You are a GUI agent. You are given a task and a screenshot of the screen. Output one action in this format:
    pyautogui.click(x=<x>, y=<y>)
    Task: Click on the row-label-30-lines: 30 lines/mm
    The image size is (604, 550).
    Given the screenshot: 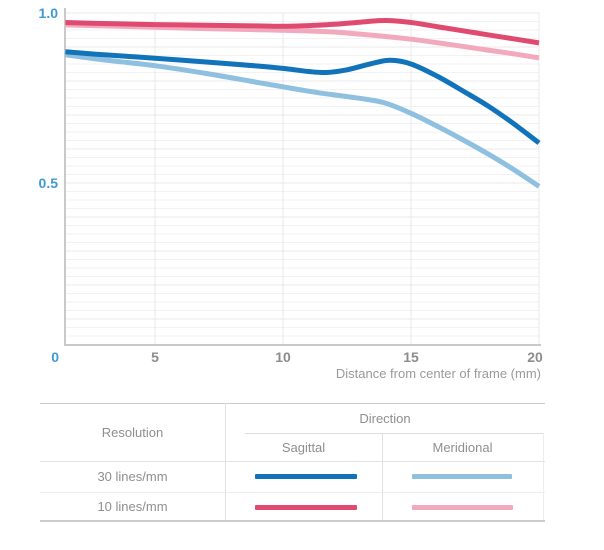 What is the action you would take?
    pyautogui.click(x=132, y=476)
    